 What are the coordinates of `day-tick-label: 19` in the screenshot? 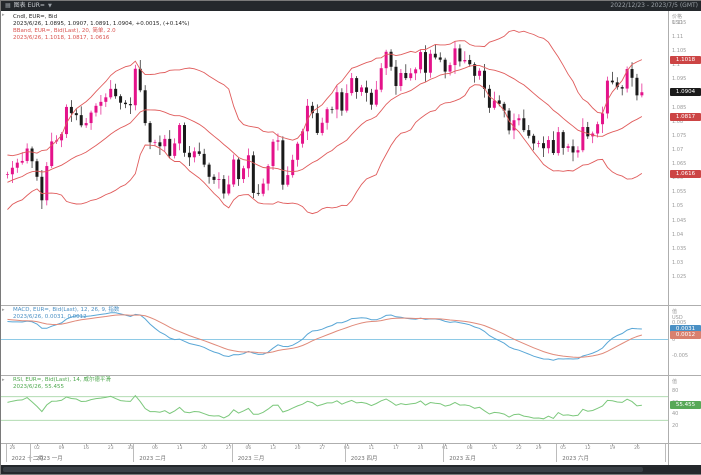 It's located at (612, 448).